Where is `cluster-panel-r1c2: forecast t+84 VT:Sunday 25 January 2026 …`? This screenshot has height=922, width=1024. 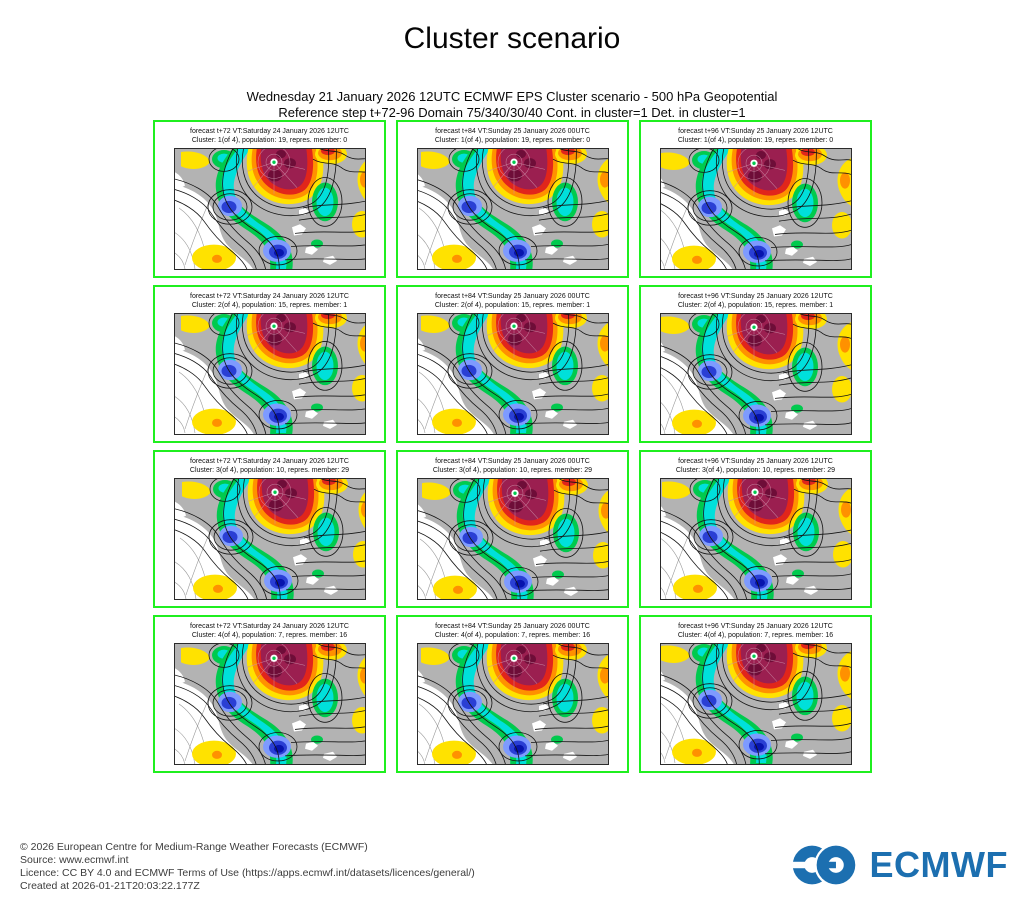 cluster-panel-r1c2: forecast t+84 VT:Sunday 25 January 2026 … is located at coordinates (512, 199).